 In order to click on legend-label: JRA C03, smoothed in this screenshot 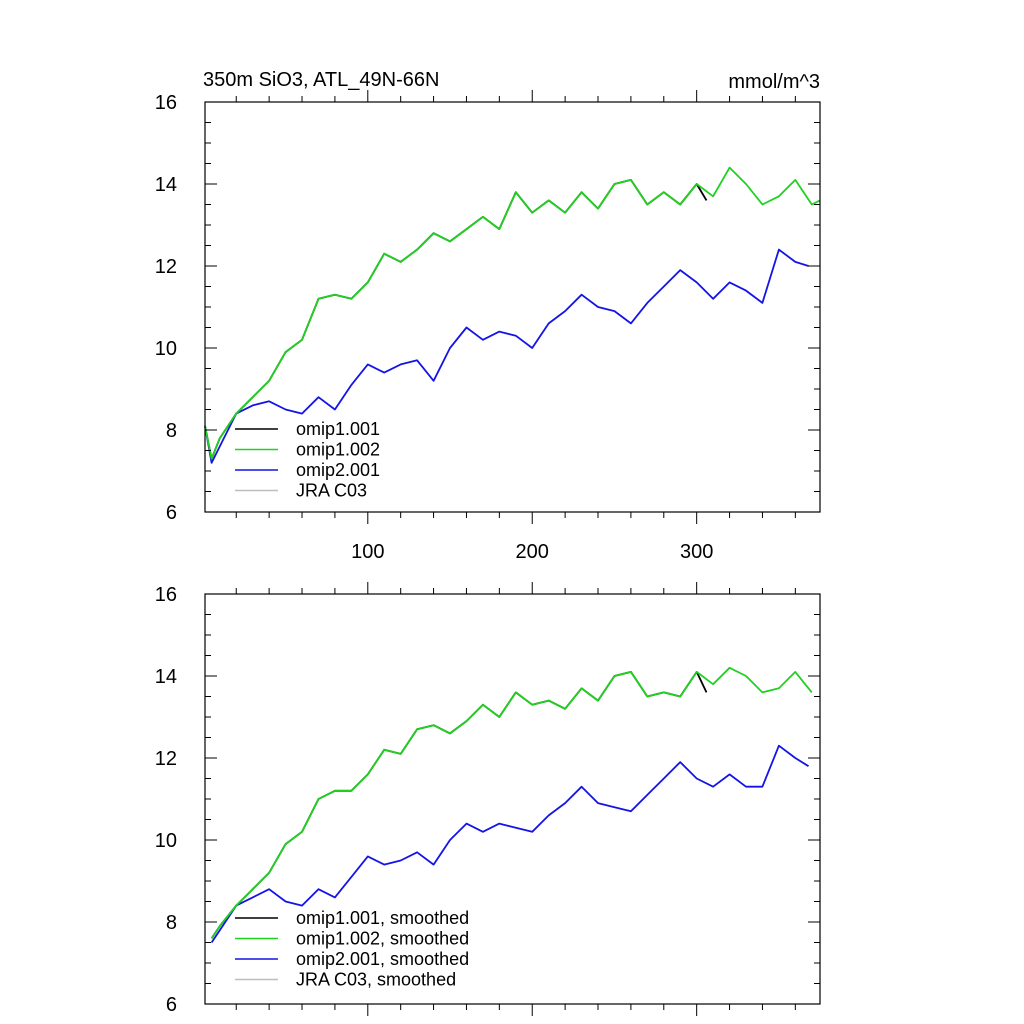, I will do `click(376, 980)`.